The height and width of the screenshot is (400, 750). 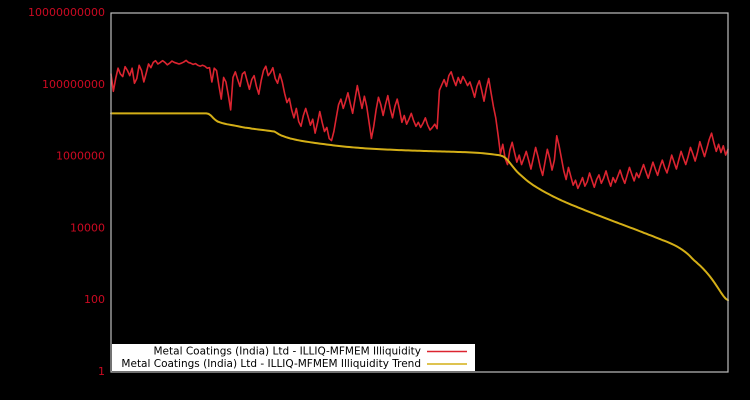 I want to click on y-axis-tick-labels: 10000000000 100000000 1000000 10000 100 1, so click(x=66, y=192).